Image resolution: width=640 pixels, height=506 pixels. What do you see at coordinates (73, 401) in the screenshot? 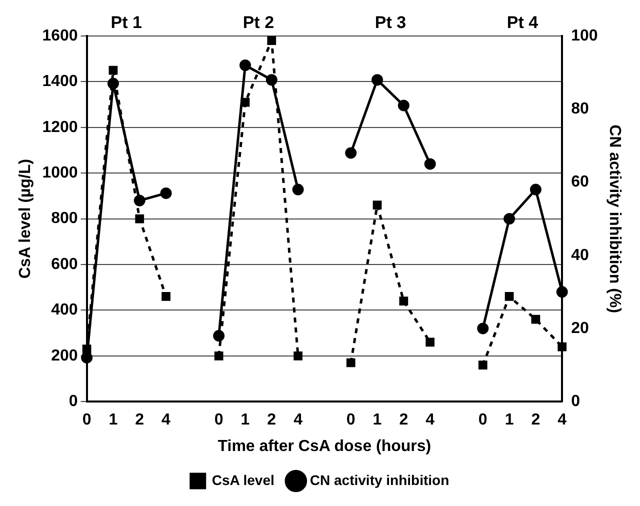
I see `y-tick-label: 0` at bounding box center [73, 401].